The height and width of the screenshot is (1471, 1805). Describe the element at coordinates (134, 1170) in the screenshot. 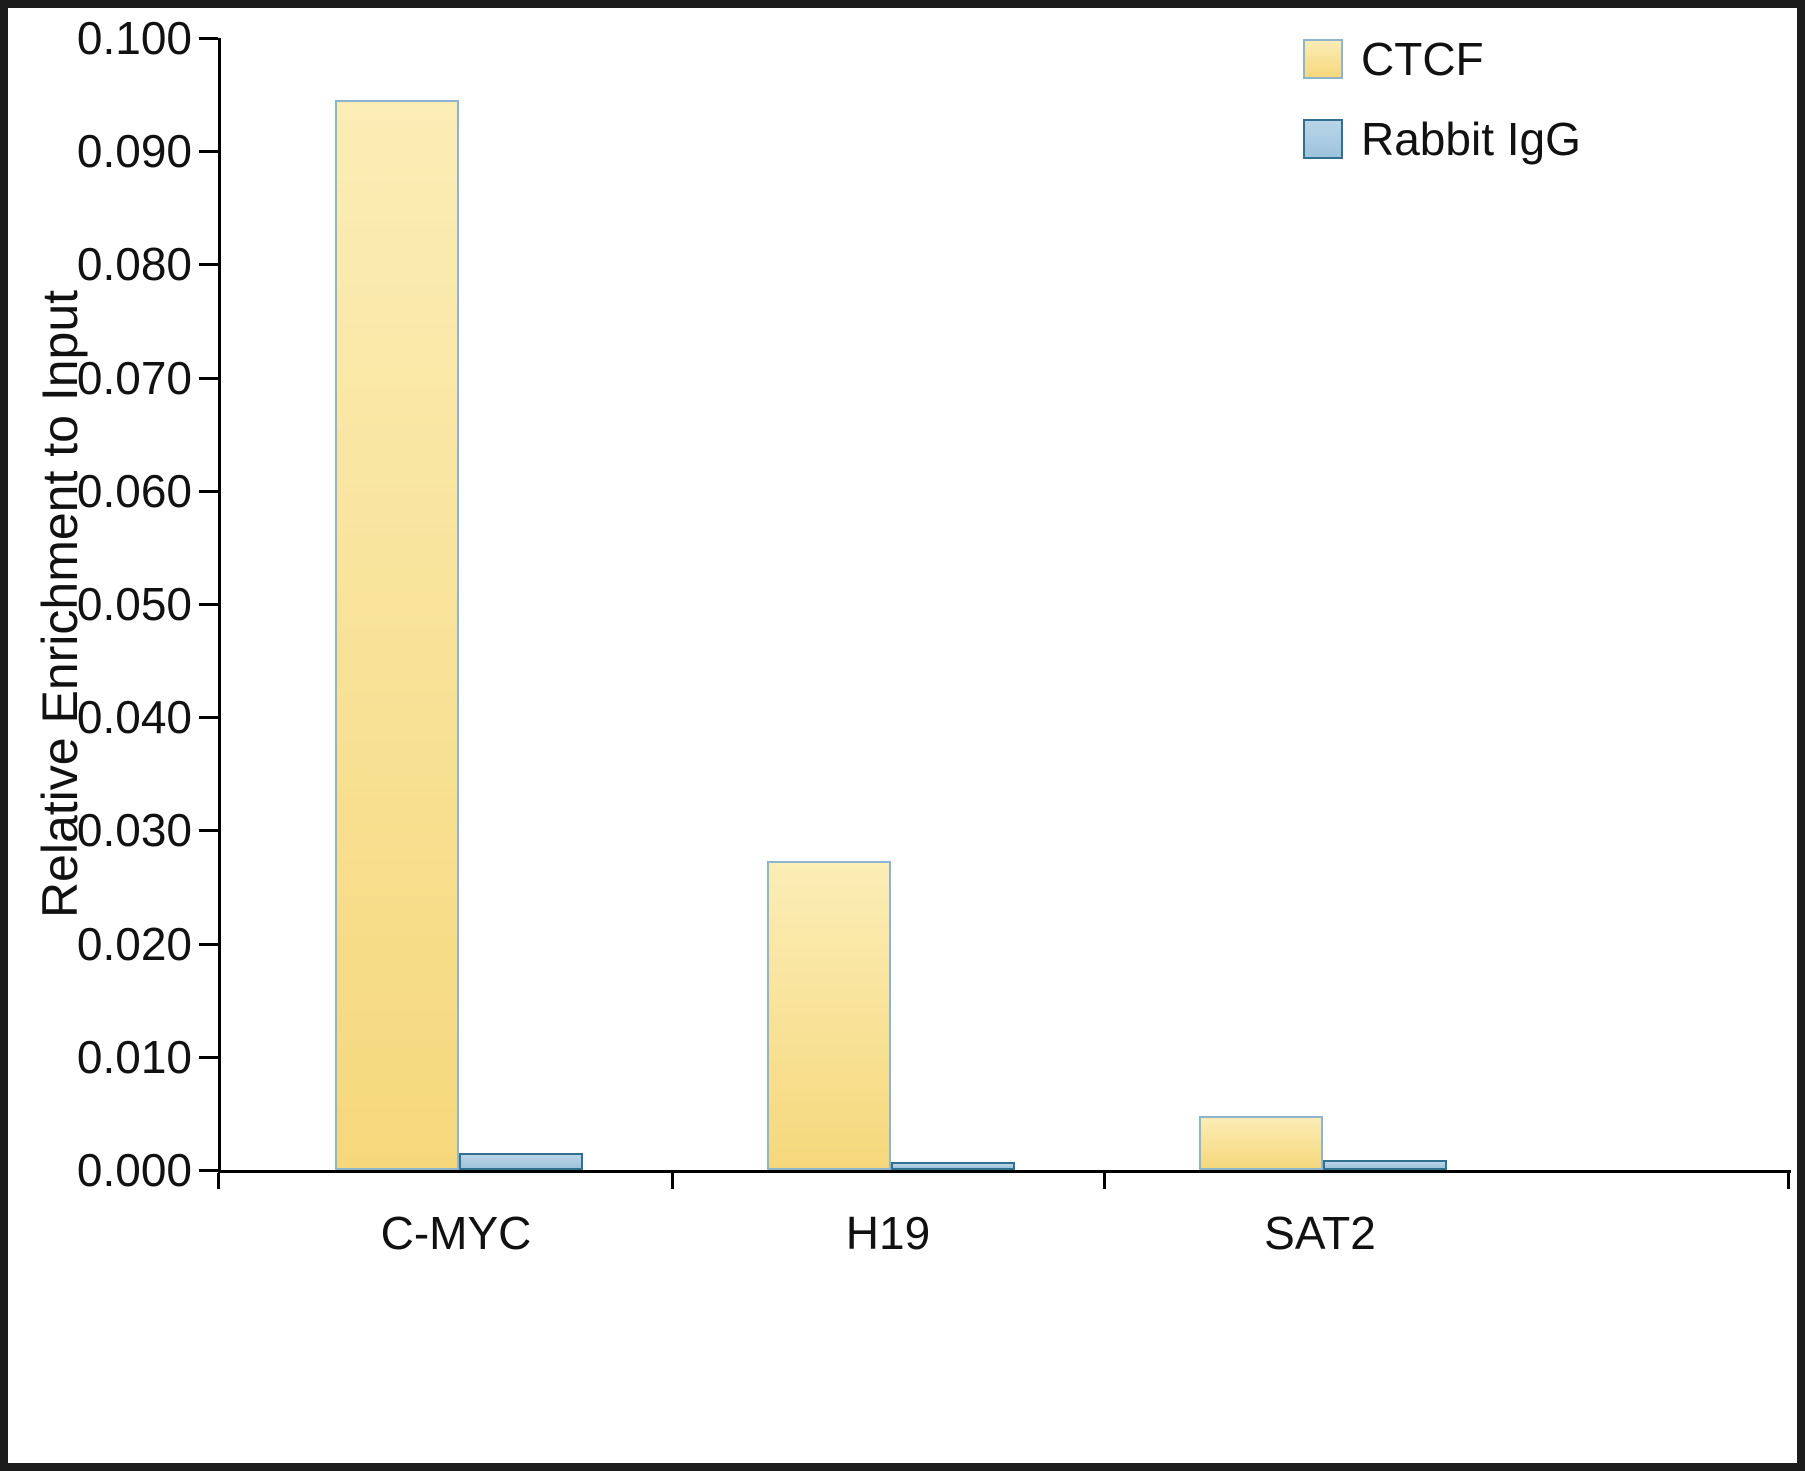

I see `y-tick-label: 0.000` at that location.